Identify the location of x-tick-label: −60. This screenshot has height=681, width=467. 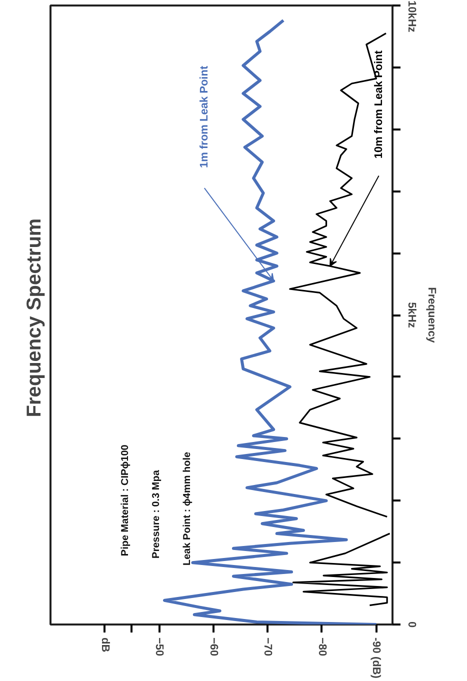
(213, 647).